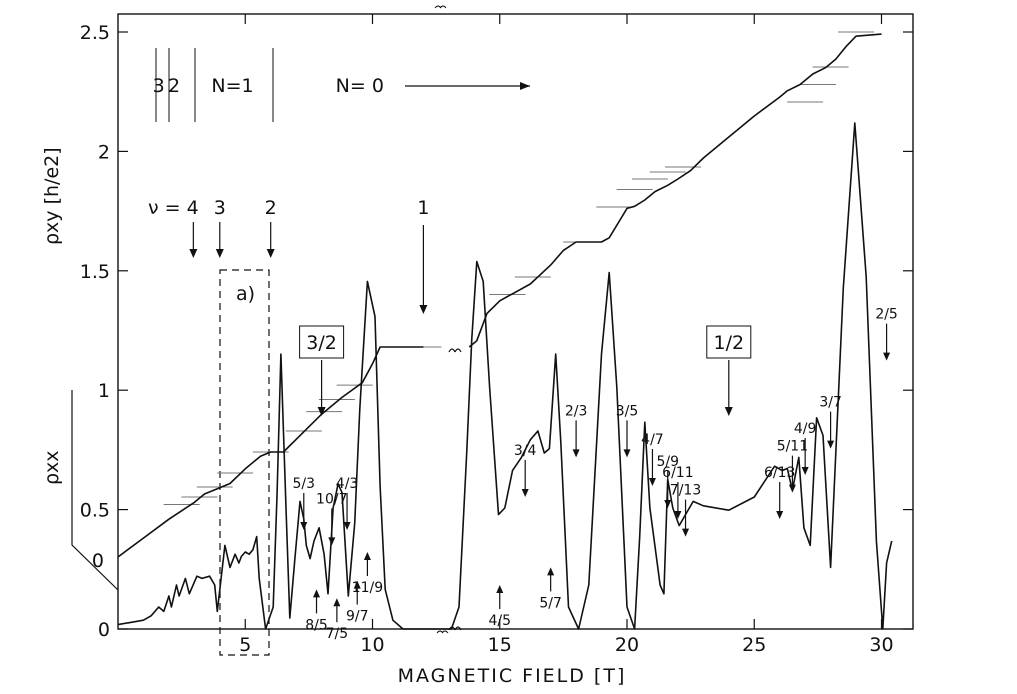 The image size is (1017, 694). What do you see at coordinates (332, 518) in the screenshot?
I see `fraction-annot-1: 10/7` at bounding box center [332, 518].